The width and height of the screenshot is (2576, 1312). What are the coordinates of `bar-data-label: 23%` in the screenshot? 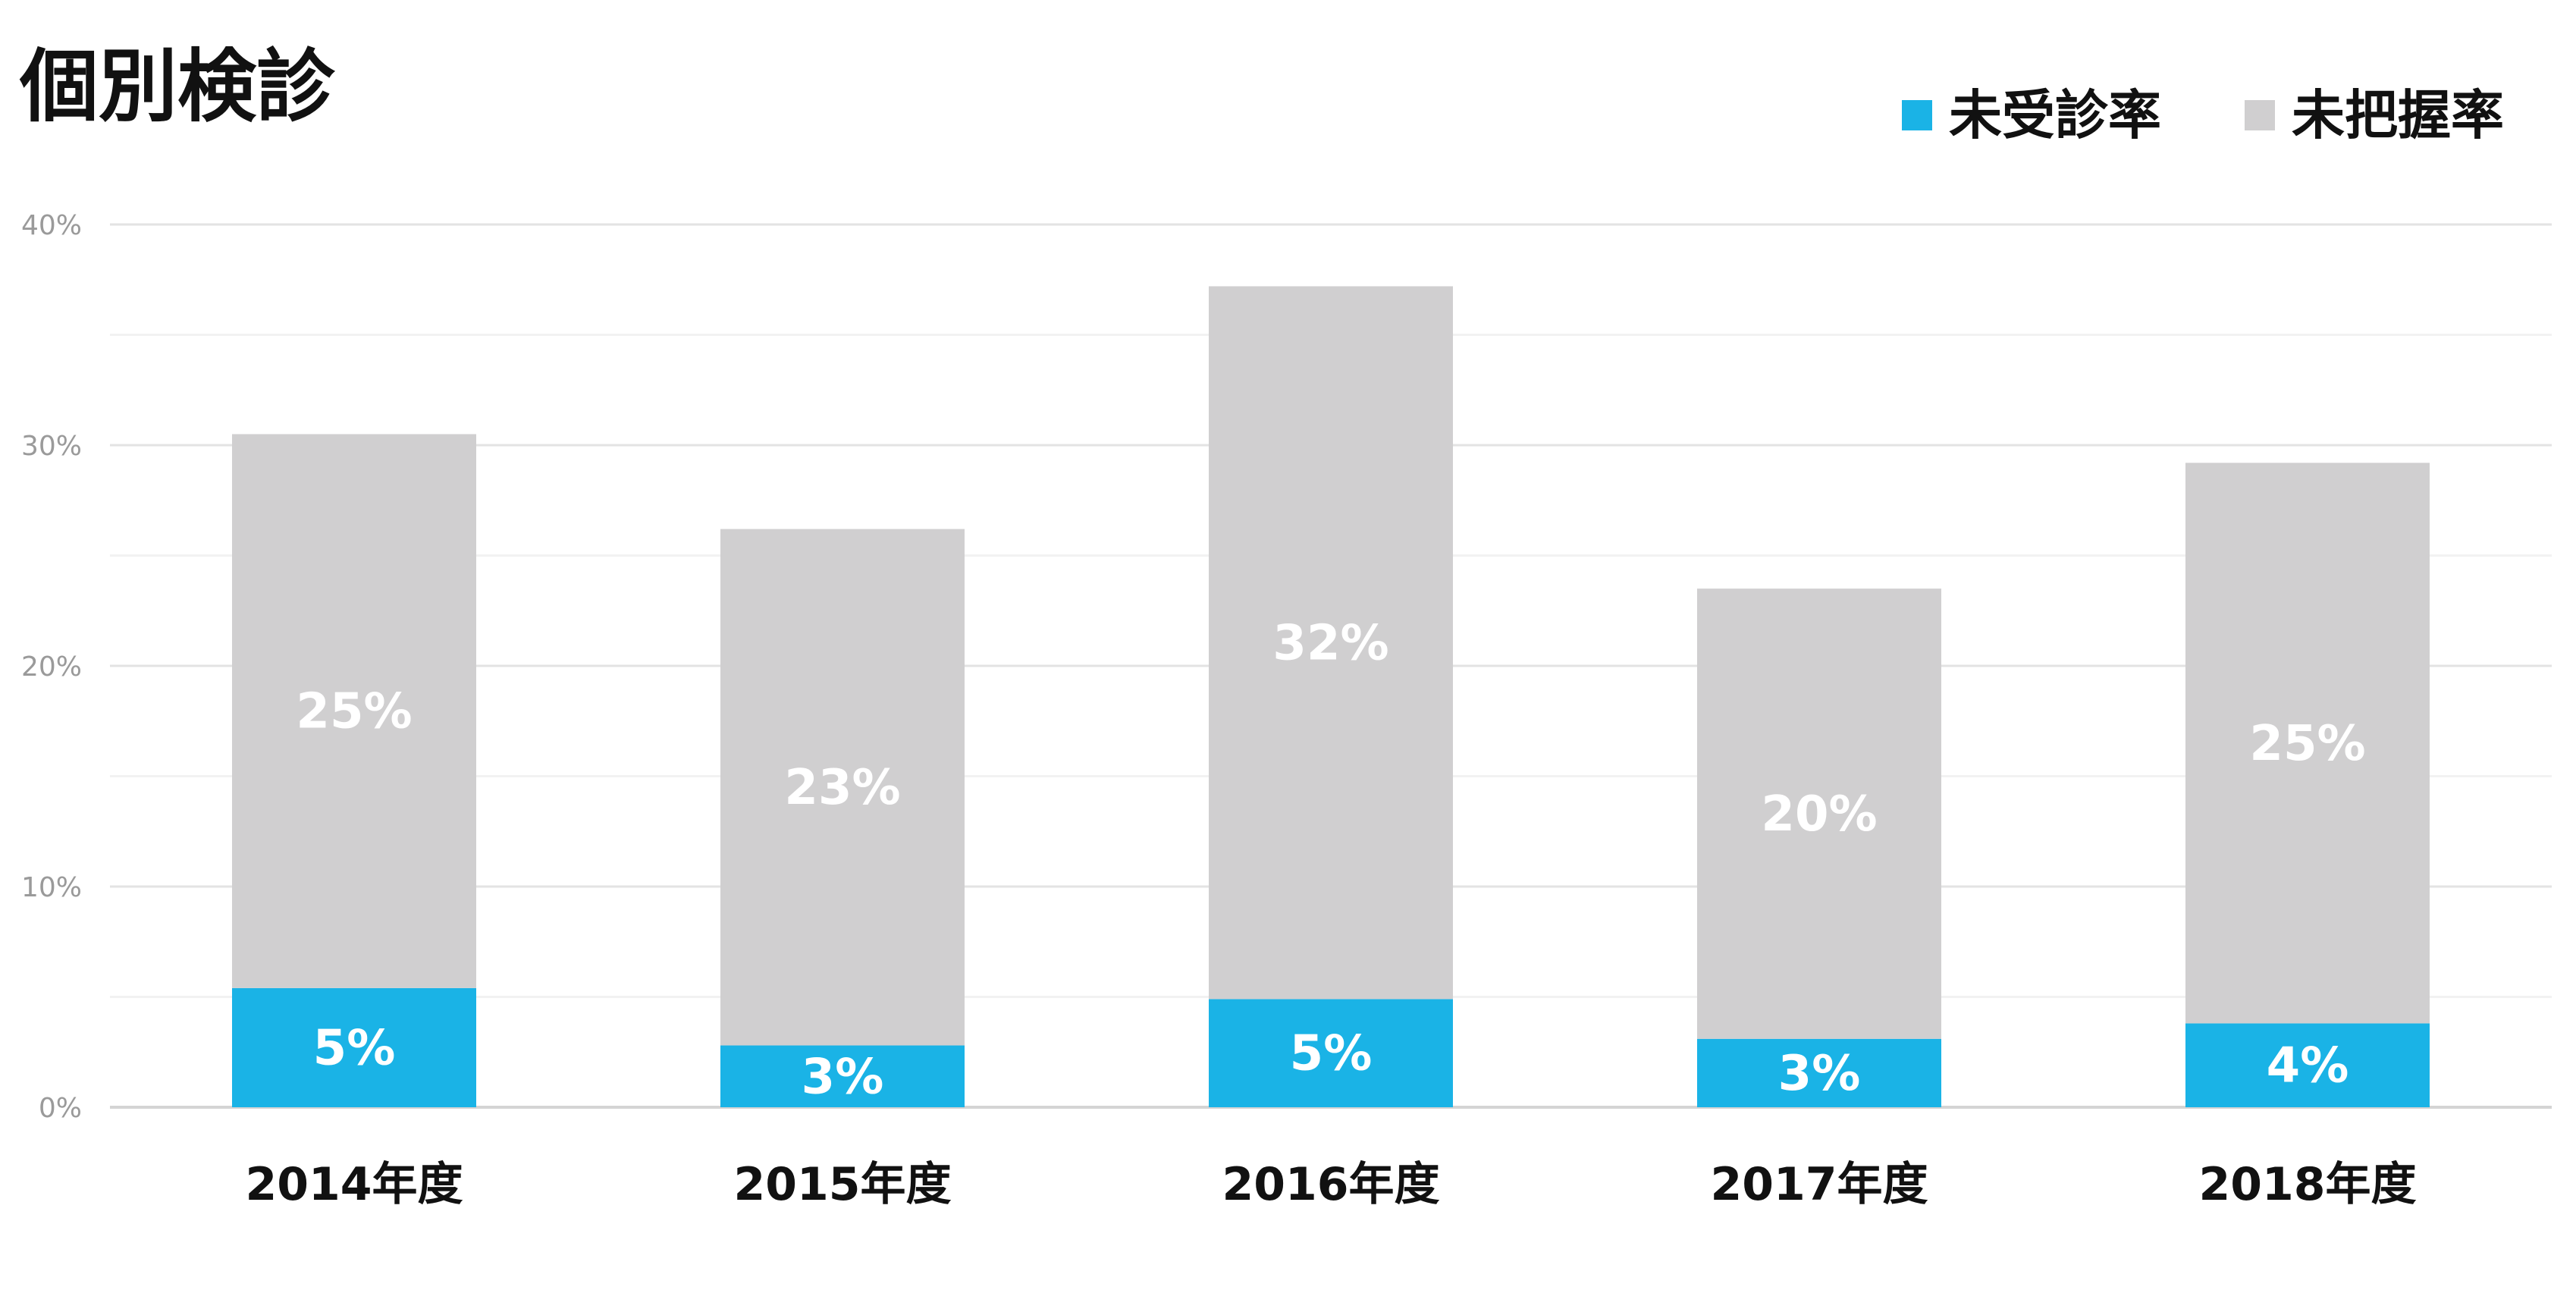 It's located at (842, 788).